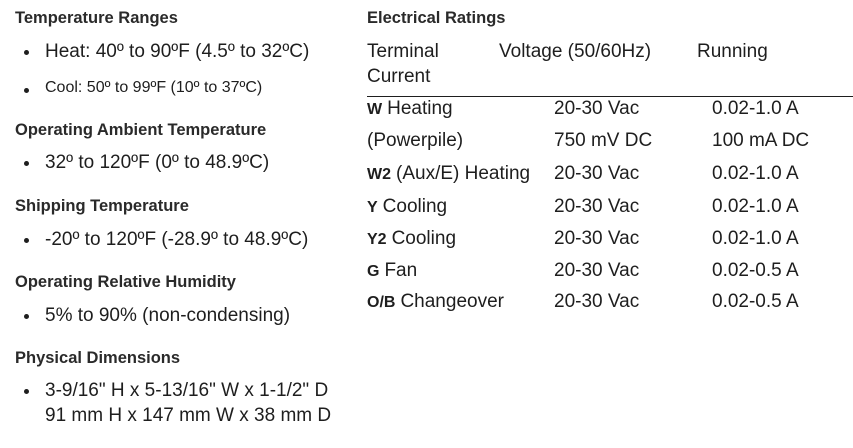 This screenshot has height=448, width=853. What do you see at coordinates (168, 315) in the screenshot?
I see `bullet-text: 5% to 90% (non-condensing)` at bounding box center [168, 315].